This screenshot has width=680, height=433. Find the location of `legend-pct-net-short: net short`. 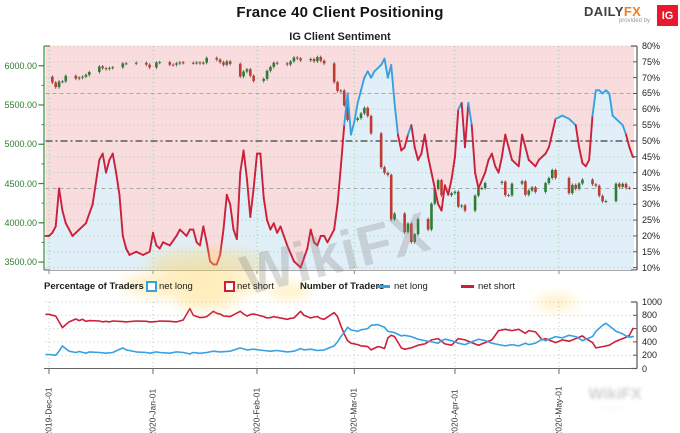

legend-pct-net-short: net short is located at coordinates (255, 286).